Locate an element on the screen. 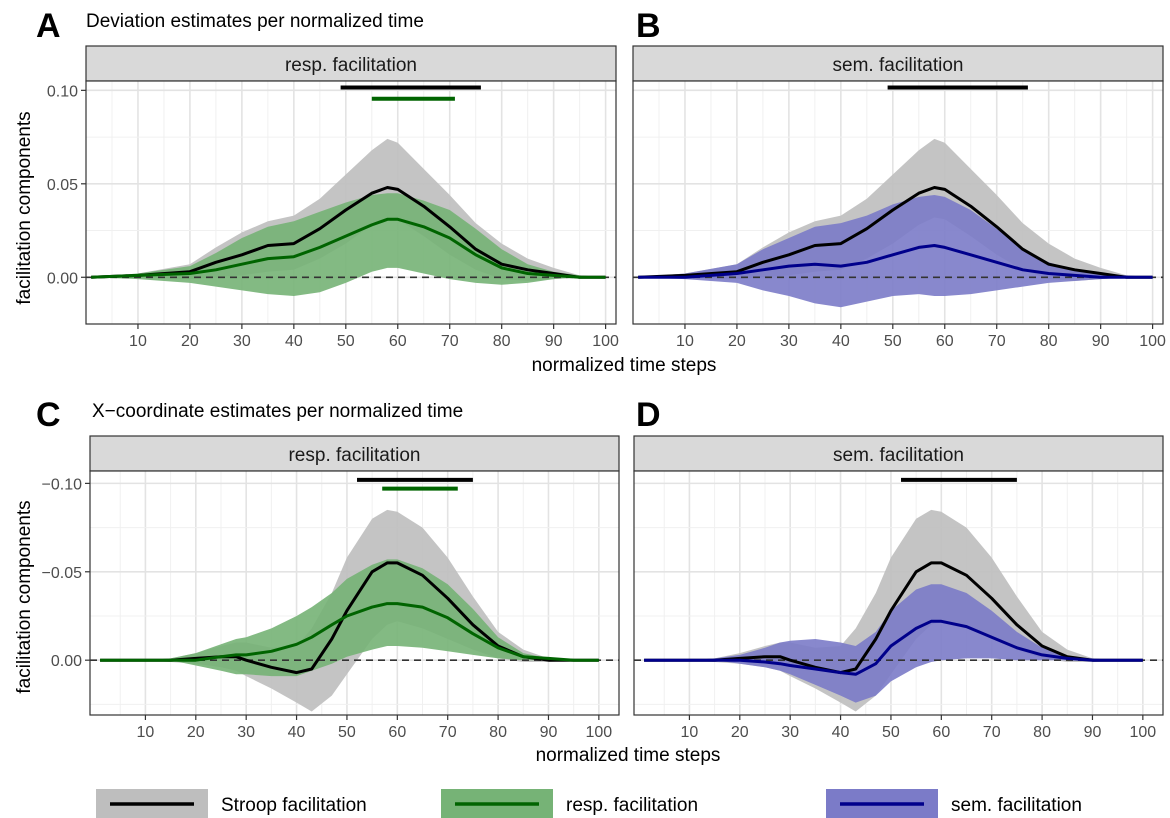 This screenshot has width=1170, height=818. x-axis-title-bottom: normalized time steps is located at coordinates (628, 755).